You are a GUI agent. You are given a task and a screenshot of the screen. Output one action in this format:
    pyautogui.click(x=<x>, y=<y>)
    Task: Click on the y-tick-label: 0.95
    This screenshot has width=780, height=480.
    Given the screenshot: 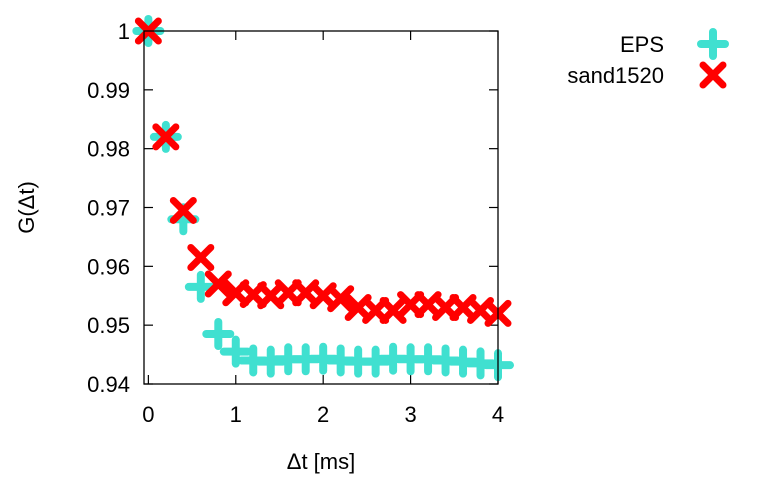 What is the action you would take?
    pyautogui.click(x=108, y=325)
    